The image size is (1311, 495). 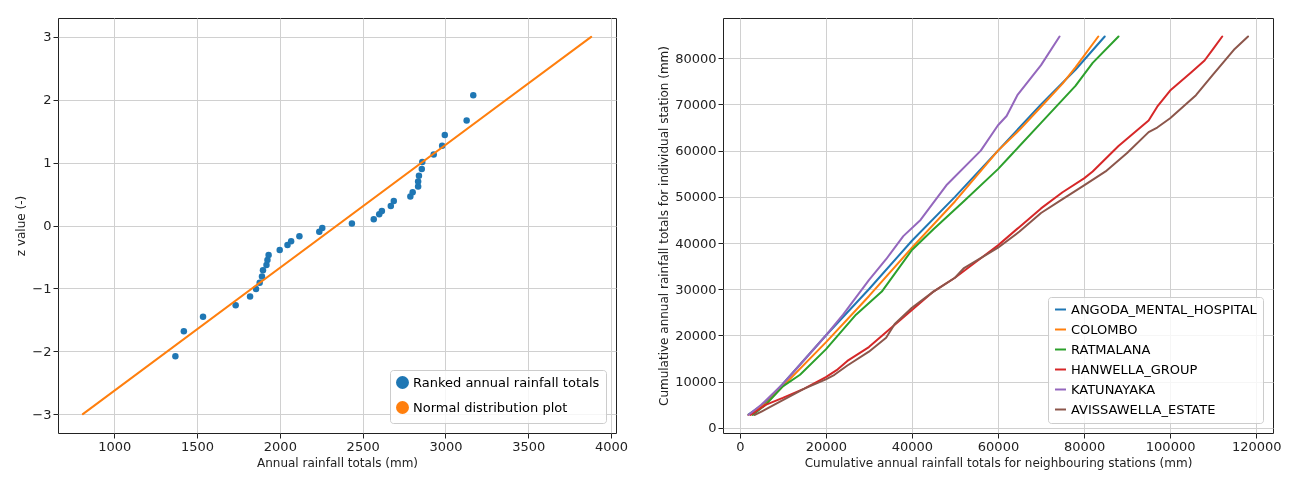 What do you see at coordinates (115, 446) in the screenshot?
I see `x-tick-label: 1000` at bounding box center [115, 446].